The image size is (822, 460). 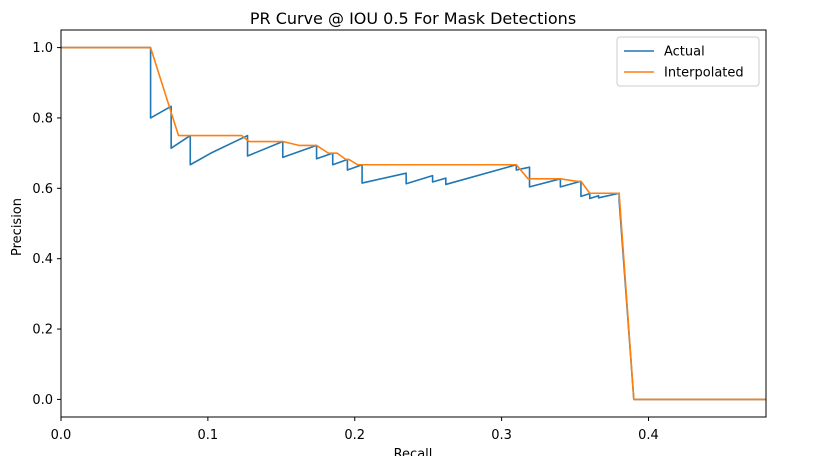 I want to click on y-tick-label: 0.2, so click(x=42, y=330).